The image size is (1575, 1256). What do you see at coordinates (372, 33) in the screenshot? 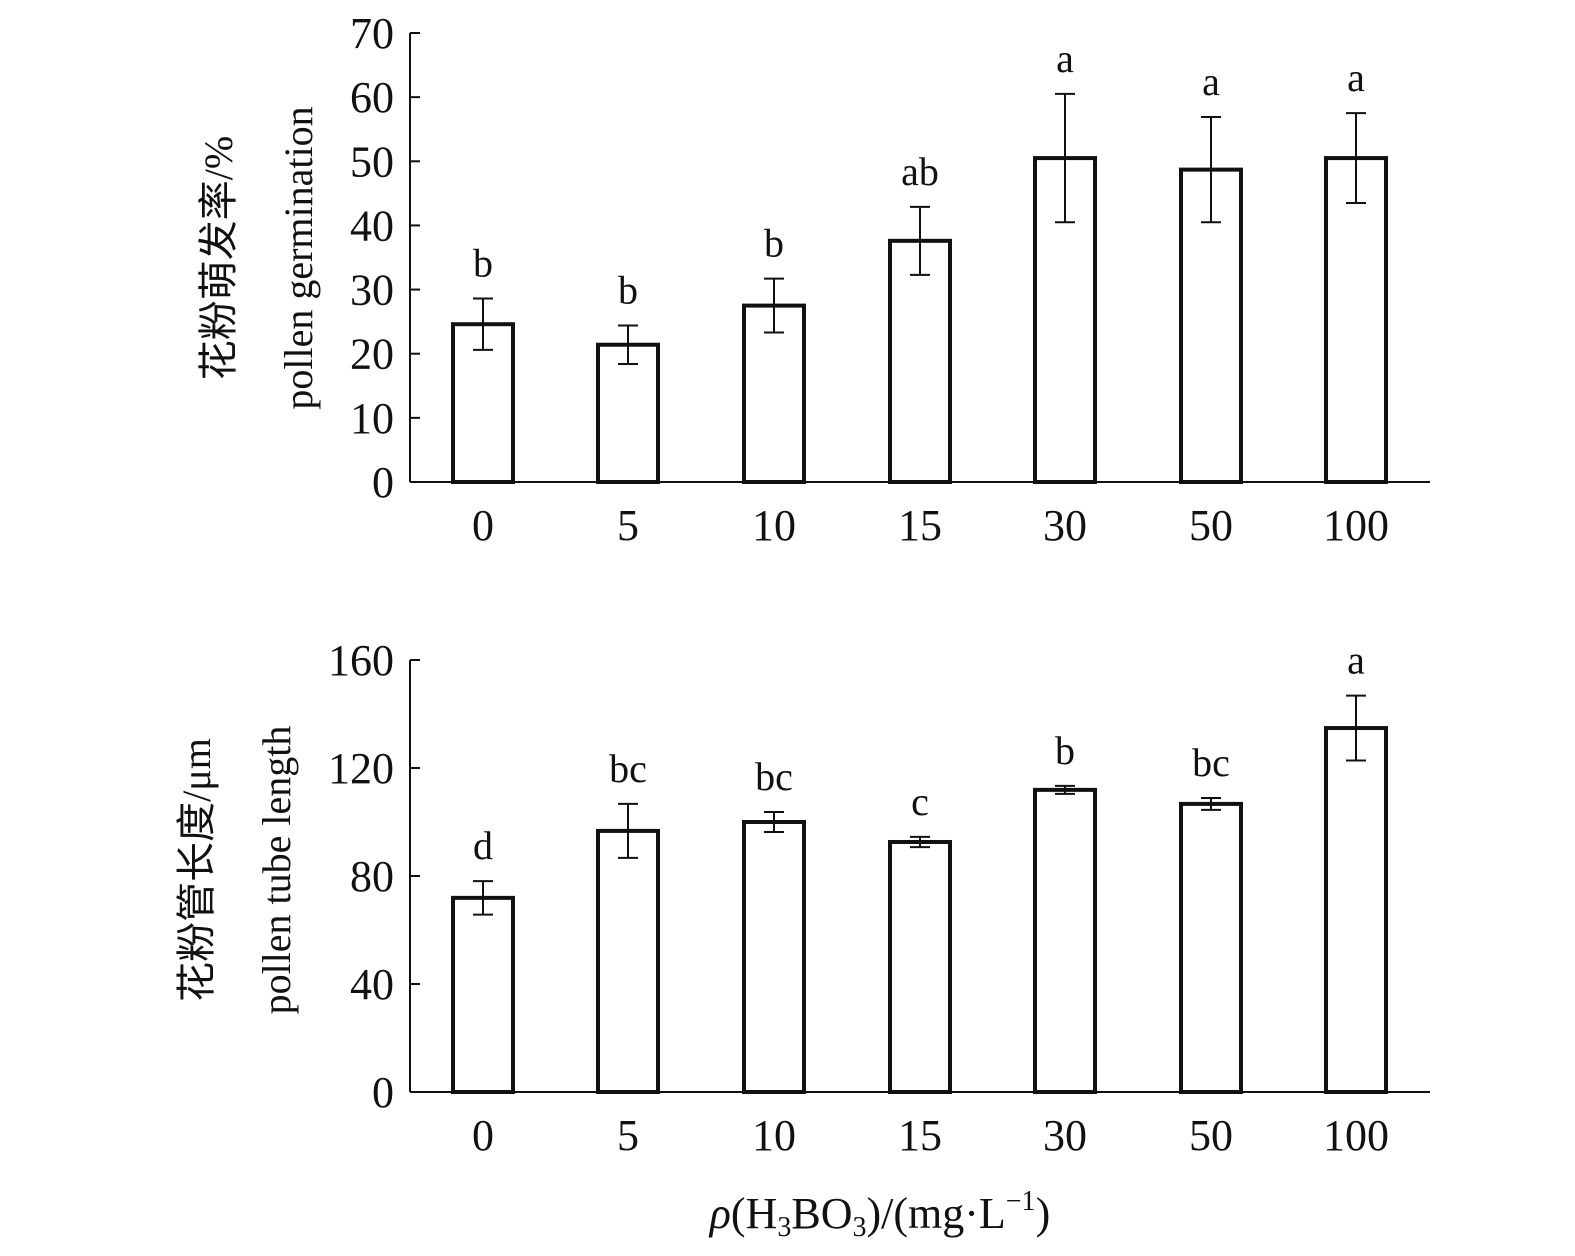
I see `y-tick-label: 70` at bounding box center [372, 33].